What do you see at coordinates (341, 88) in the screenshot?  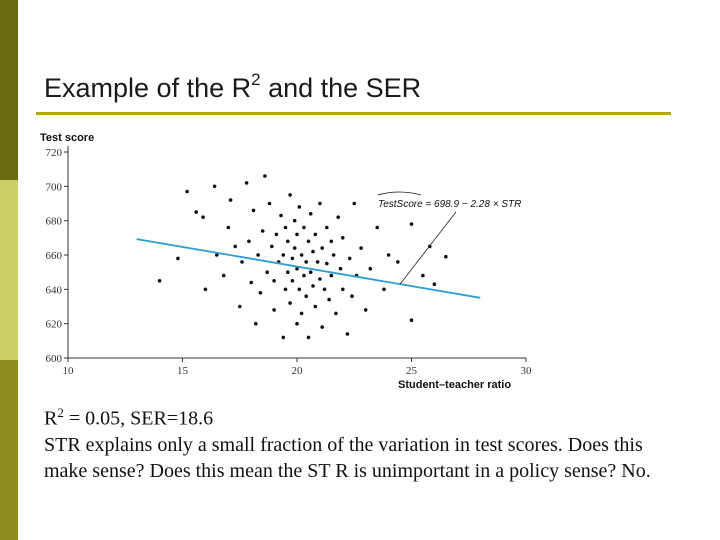 I see `title-suffix: and the SER` at bounding box center [341, 88].